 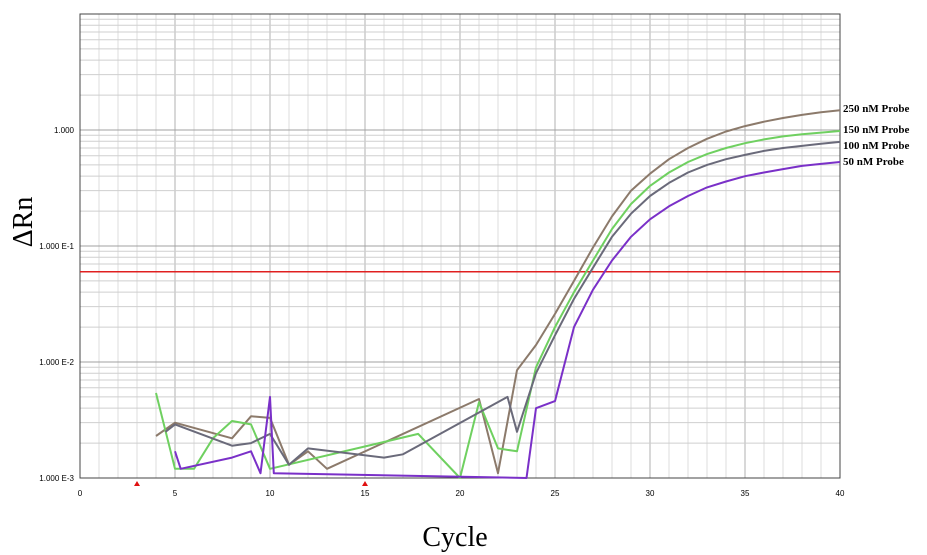 I want to click on legend-label: 250 nM Probe, so click(x=876, y=109).